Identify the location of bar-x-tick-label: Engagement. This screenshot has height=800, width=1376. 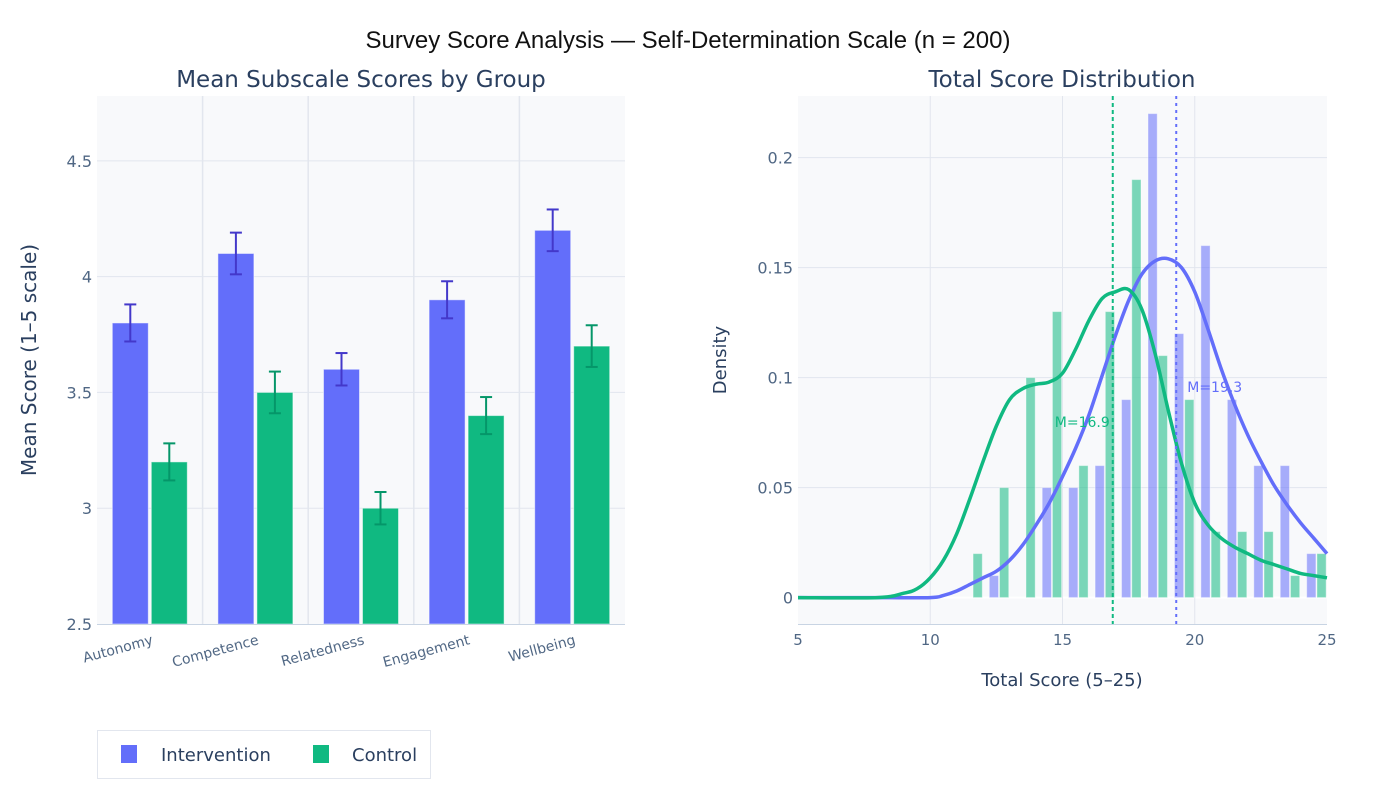
(426, 651).